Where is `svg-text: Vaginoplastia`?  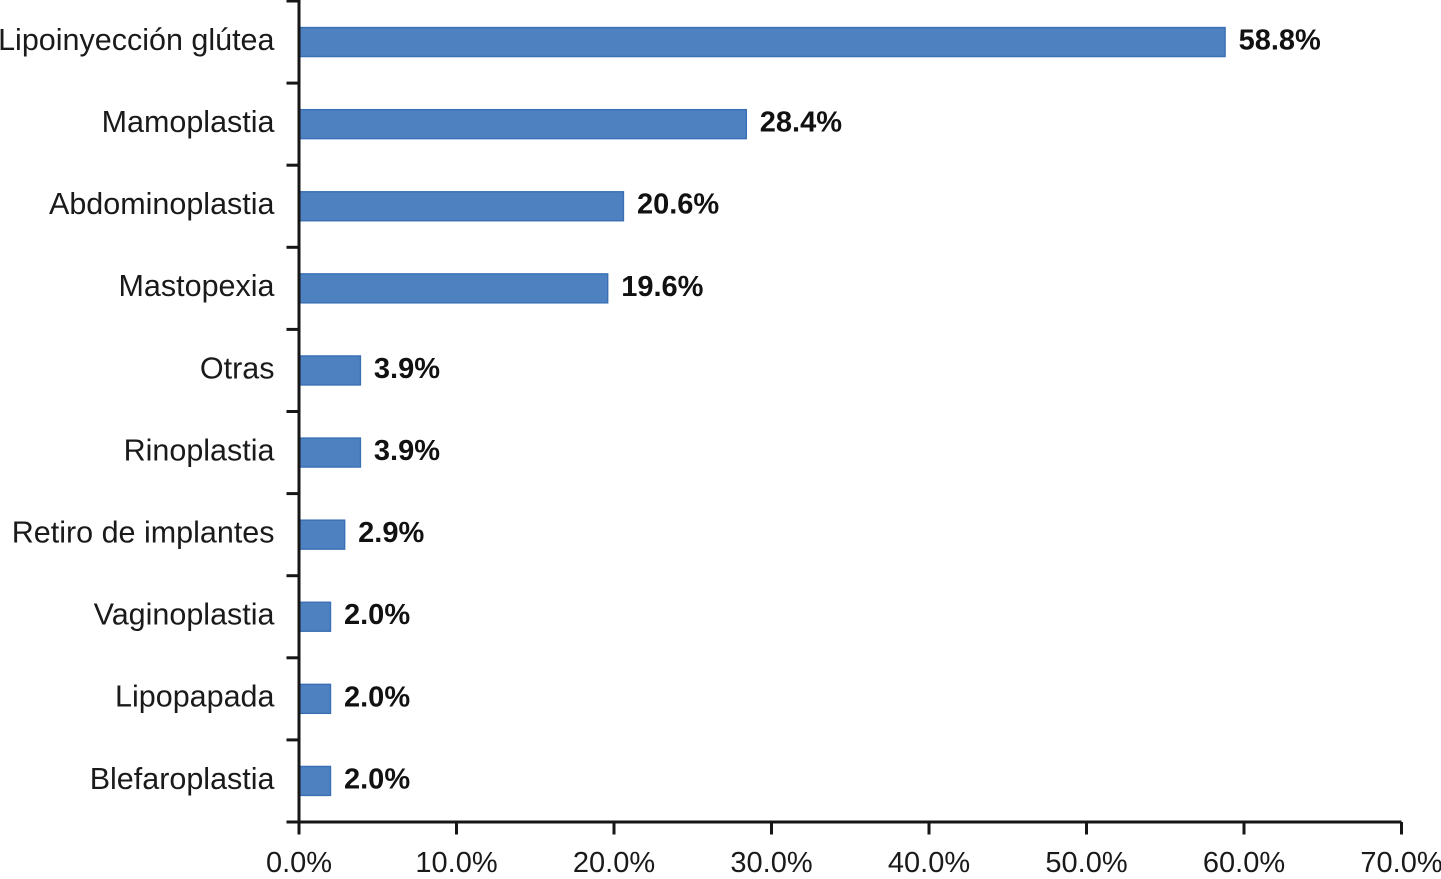
svg-text: Vaginoplastia is located at coordinates (184, 615).